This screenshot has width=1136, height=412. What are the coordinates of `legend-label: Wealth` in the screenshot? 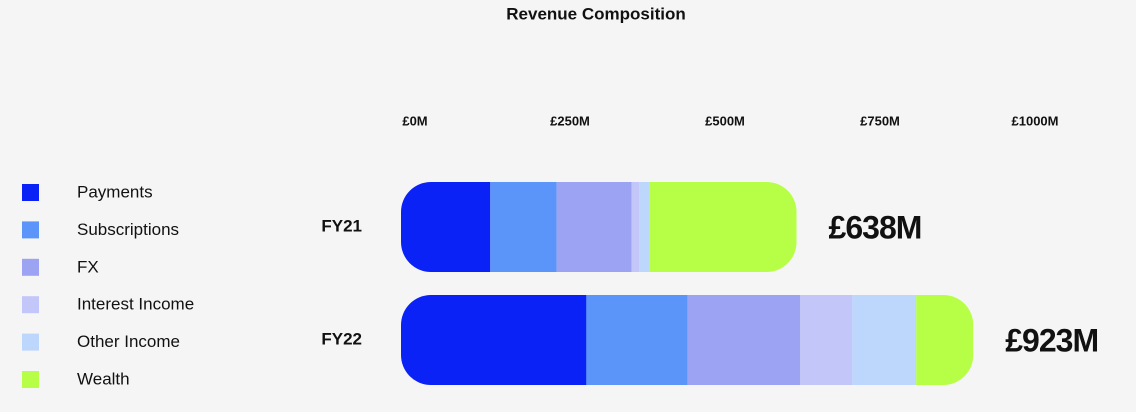 It's located at (103, 378).